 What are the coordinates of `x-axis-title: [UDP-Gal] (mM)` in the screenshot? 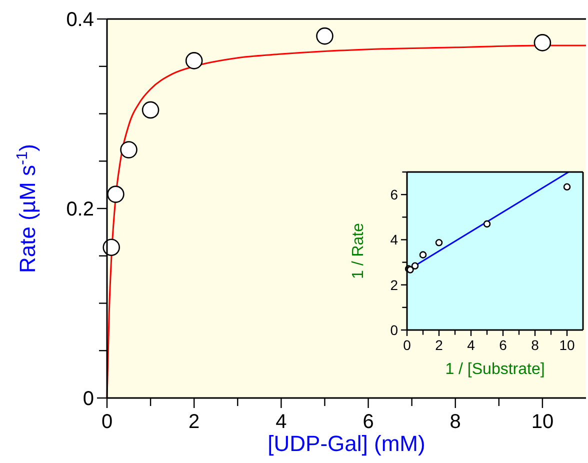 It's located at (347, 443).